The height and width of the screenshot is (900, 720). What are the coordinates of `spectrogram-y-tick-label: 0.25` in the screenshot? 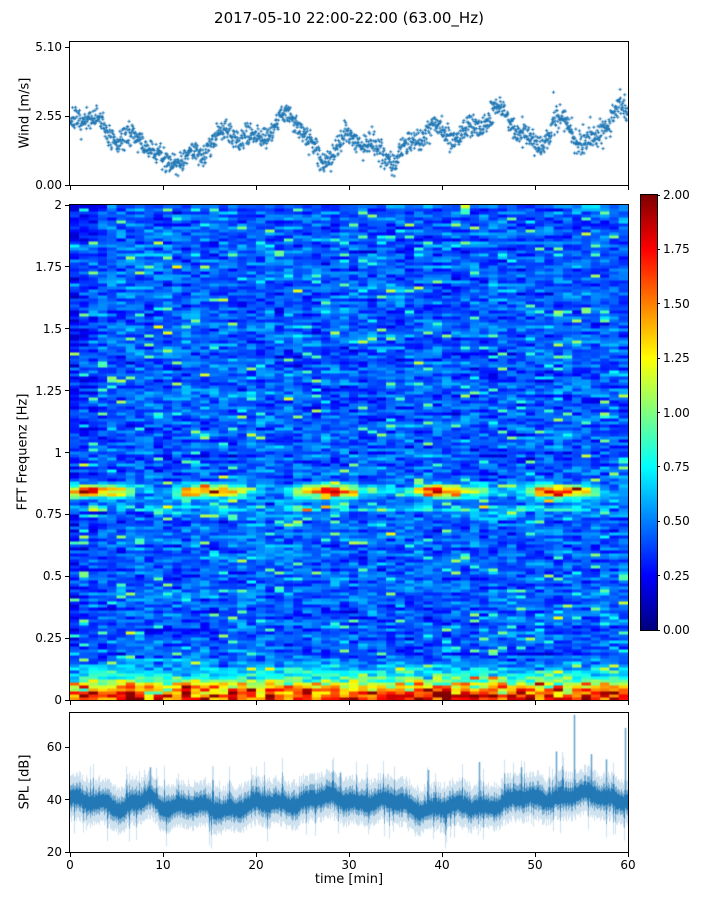 It's located at (48, 638).